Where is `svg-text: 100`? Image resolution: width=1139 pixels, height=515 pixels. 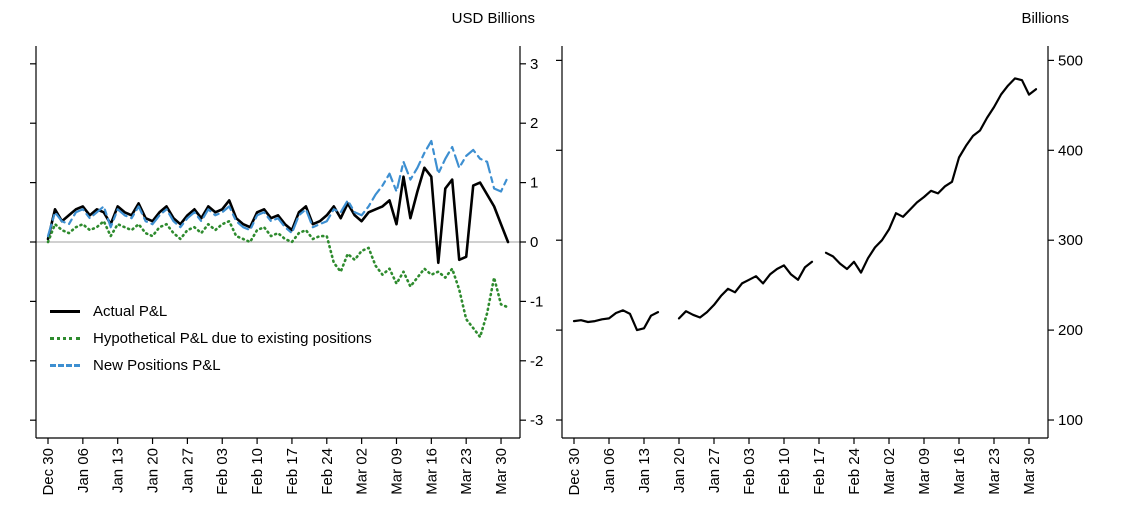
svg-text: 100 is located at coordinates (1070, 420).